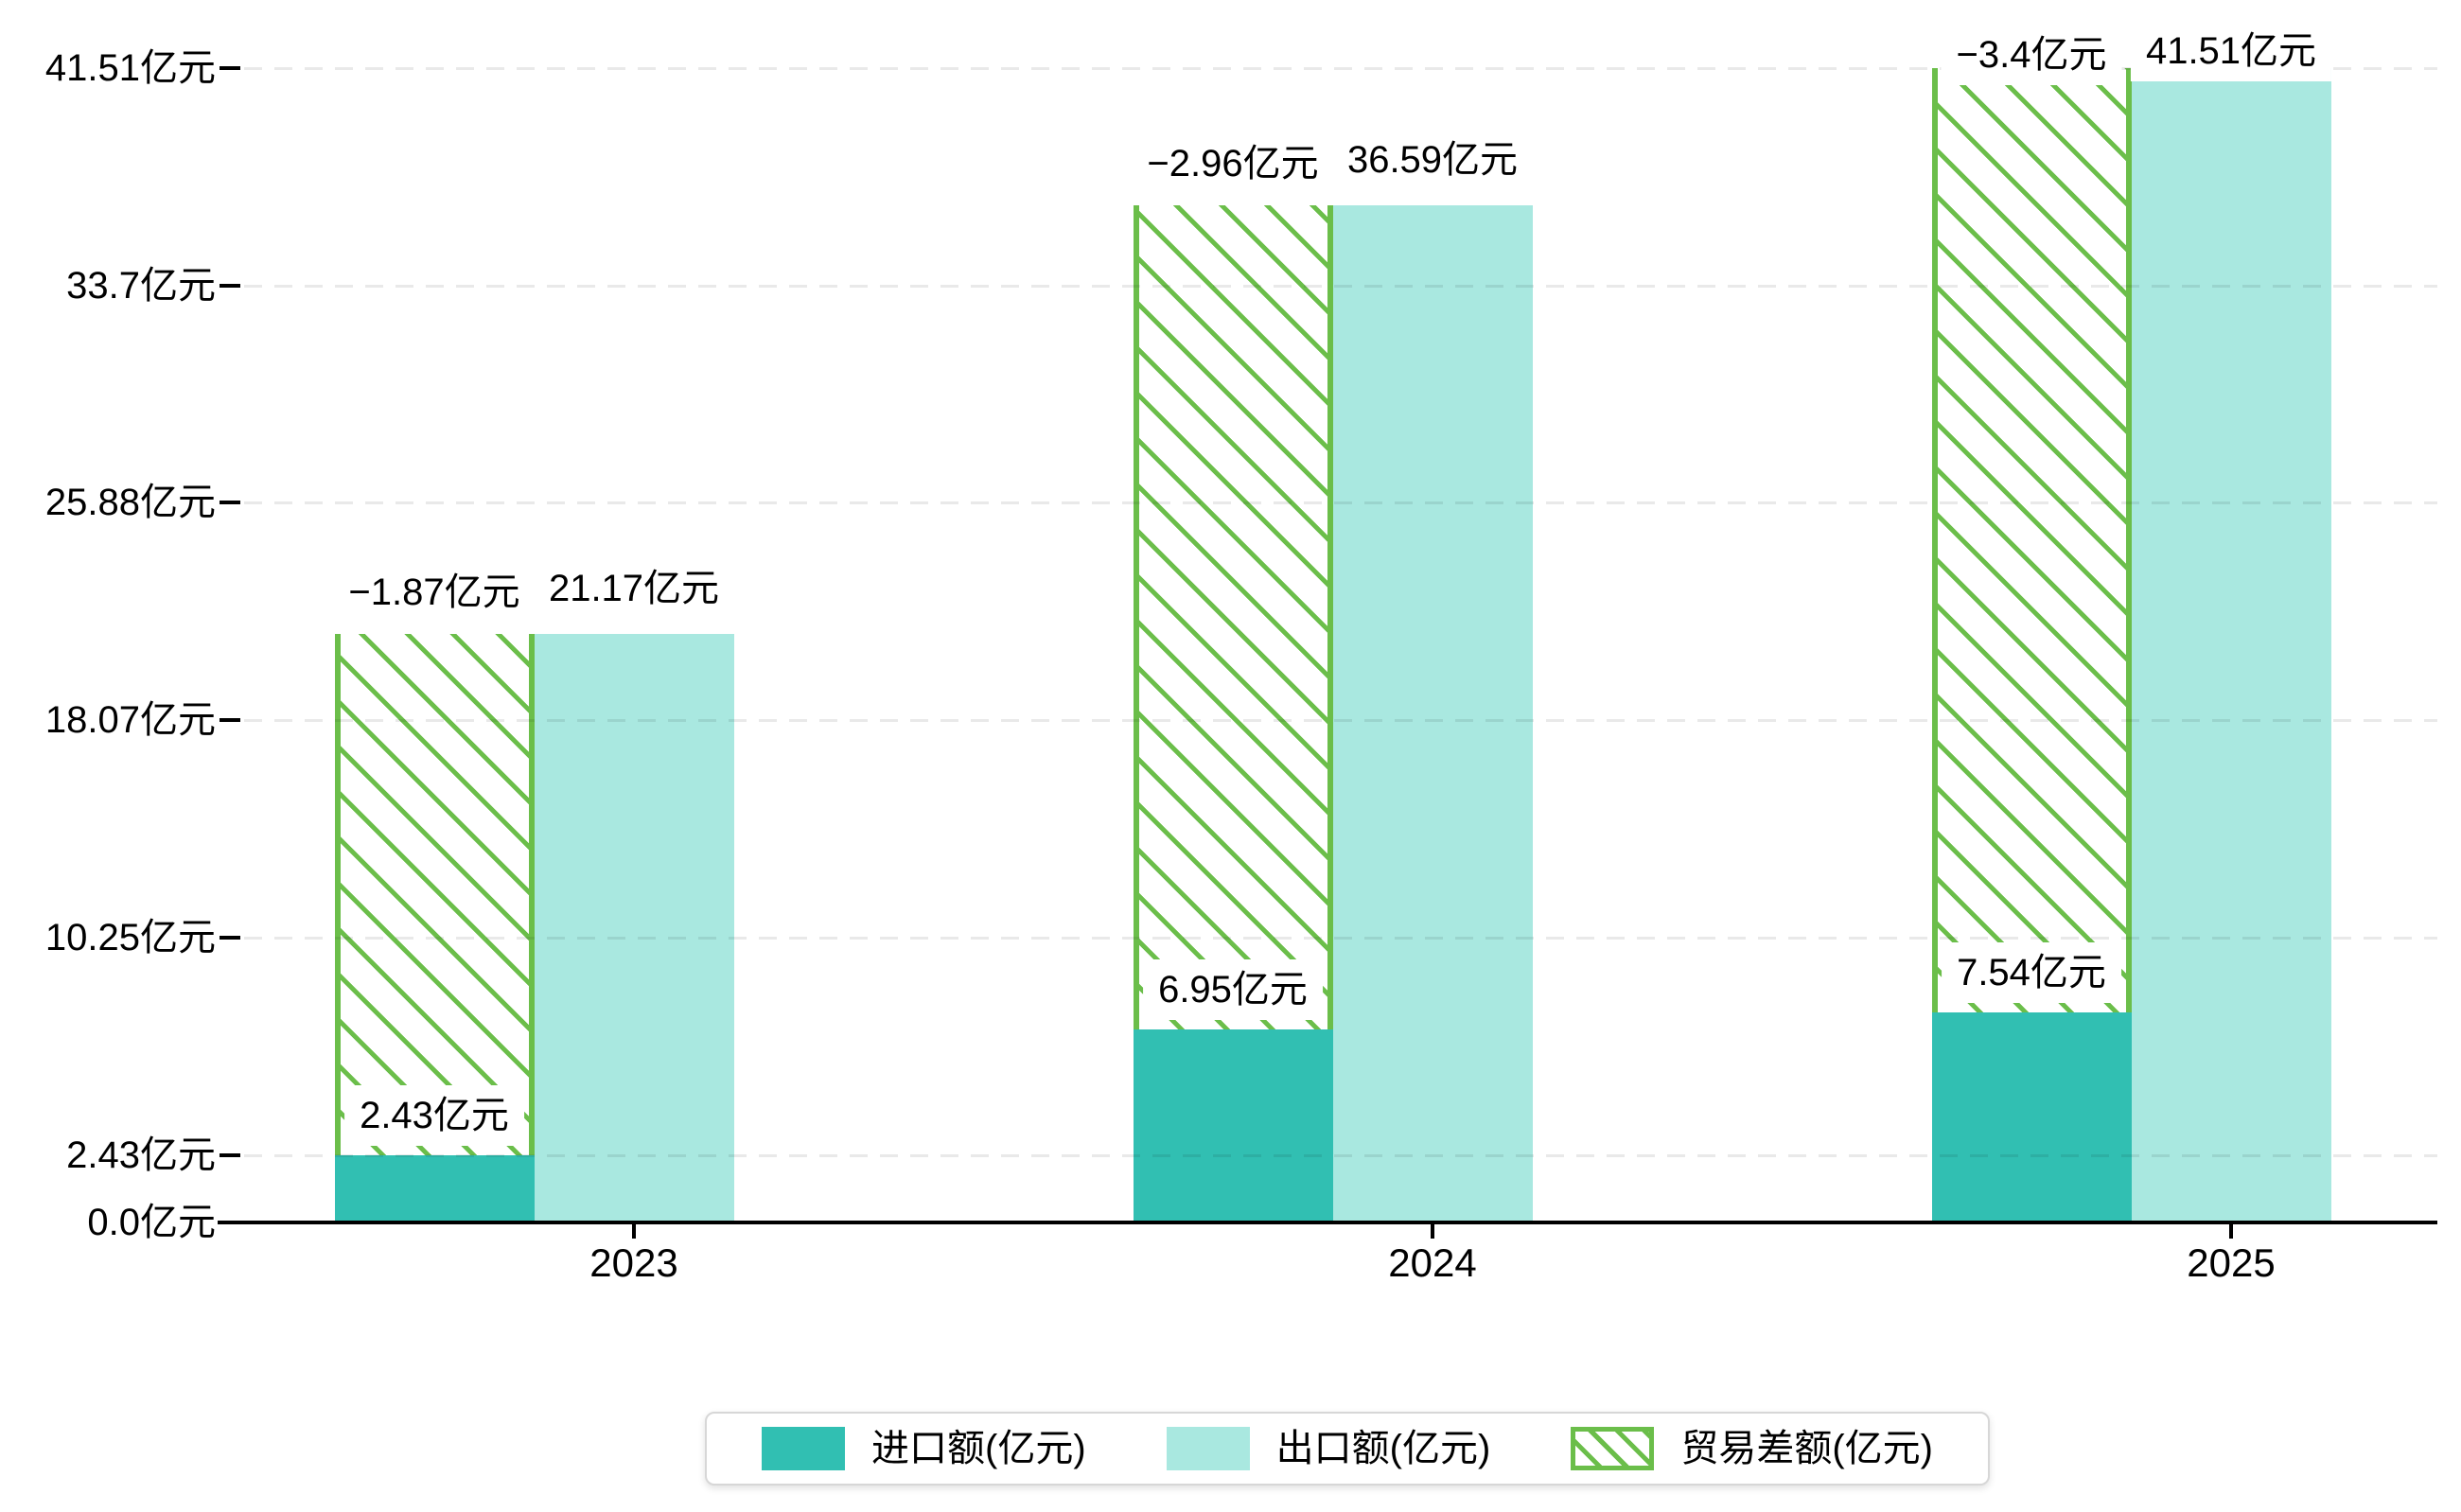 Image resolution: width=2461 pixels, height=1512 pixels. I want to click on legend-item-import: 进口额(亿元), so click(924, 1448).